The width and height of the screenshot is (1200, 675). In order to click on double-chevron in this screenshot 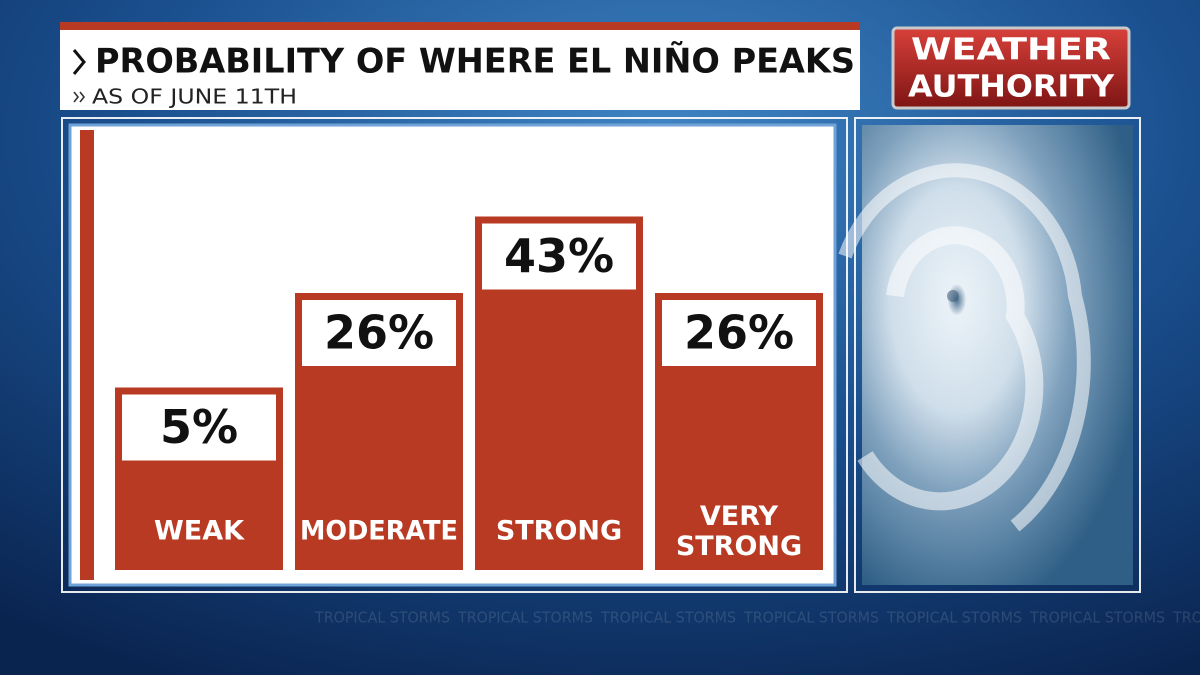, I will do `click(79, 97)`.